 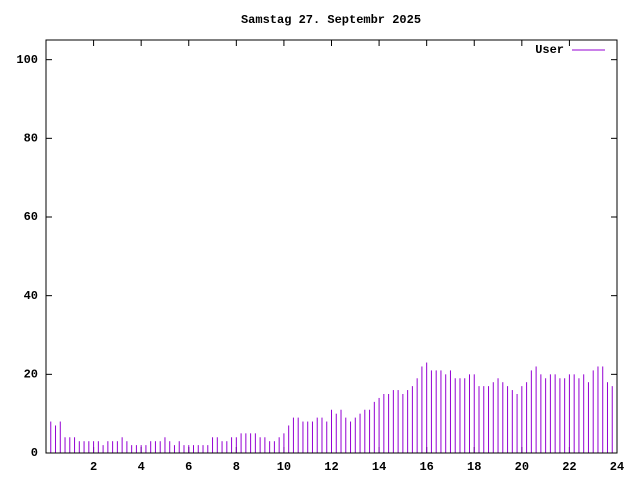 What do you see at coordinates (522, 467) in the screenshot?
I see `x-tick-label: 20` at bounding box center [522, 467].